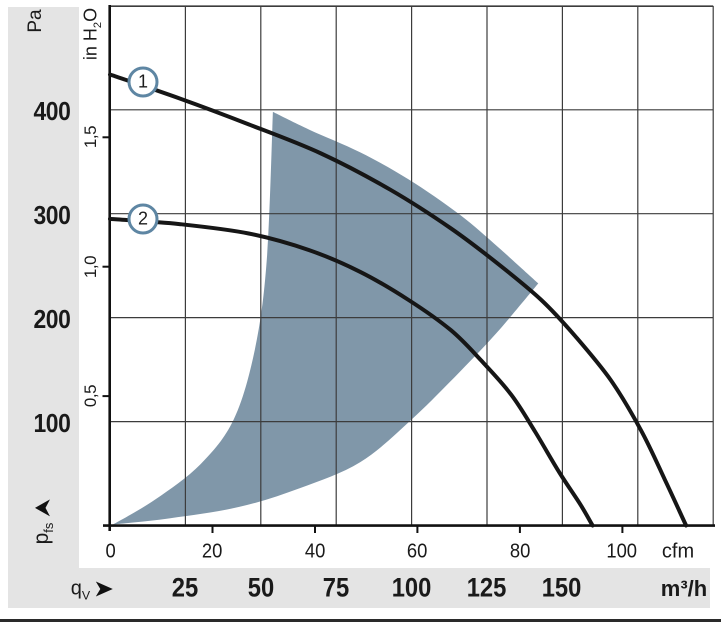 The height and width of the screenshot is (622, 721). I want to click on m3h-tick-75: 75, so click(336, 587).